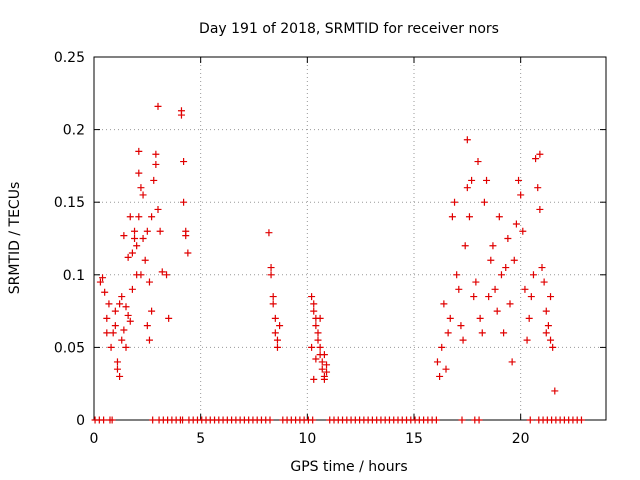 The height and width of the screenshot is (480, 640). What do you see at coordinates (74, 276) in the screenshot?
I see `y-tick-label: 0.1` at bounding box center [74, 276].